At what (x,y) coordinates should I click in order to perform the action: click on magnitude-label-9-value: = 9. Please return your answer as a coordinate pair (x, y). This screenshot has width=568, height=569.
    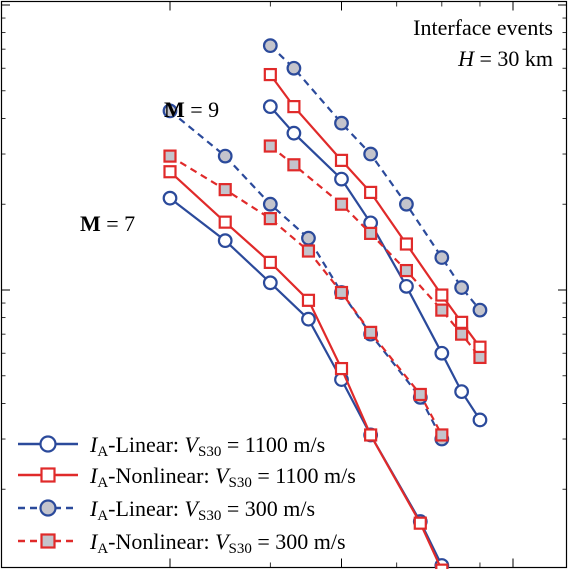
    Looking at the image, I should click on (202, 109).